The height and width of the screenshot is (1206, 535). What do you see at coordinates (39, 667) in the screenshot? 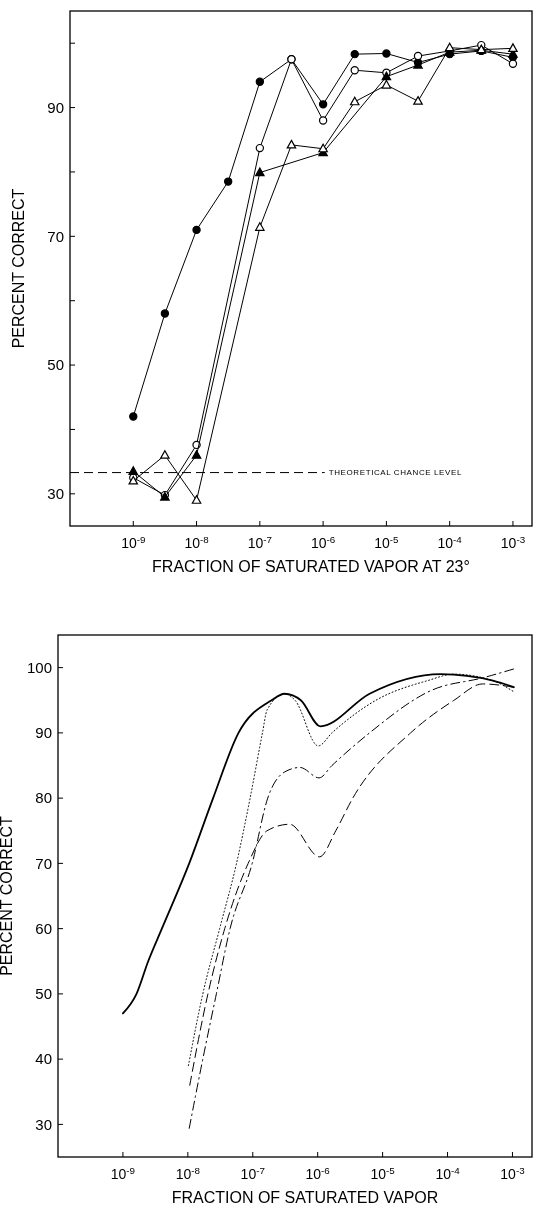
I see `y-tick-label: 100` at bounding box center [39, 667].